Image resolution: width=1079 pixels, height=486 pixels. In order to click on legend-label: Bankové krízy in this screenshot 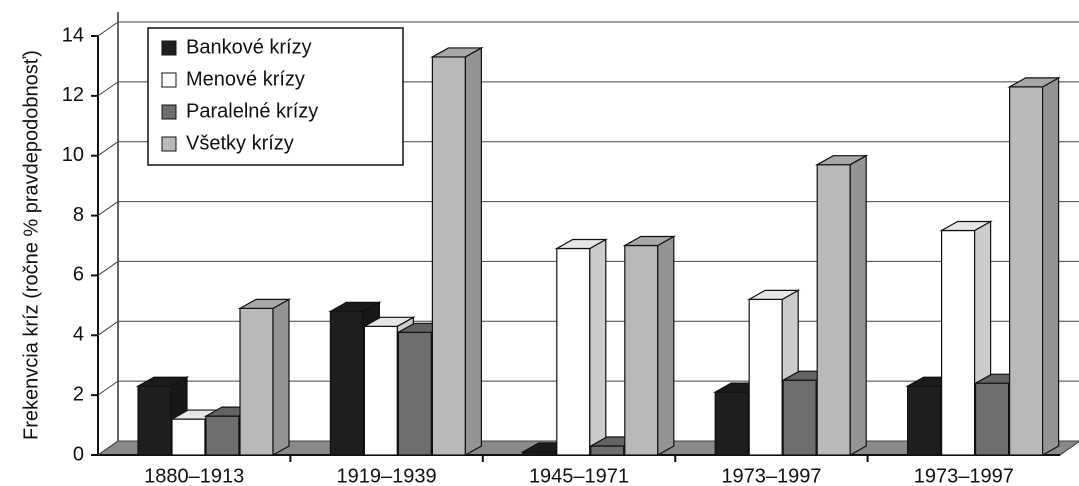, I will do `click(249, 47)`.